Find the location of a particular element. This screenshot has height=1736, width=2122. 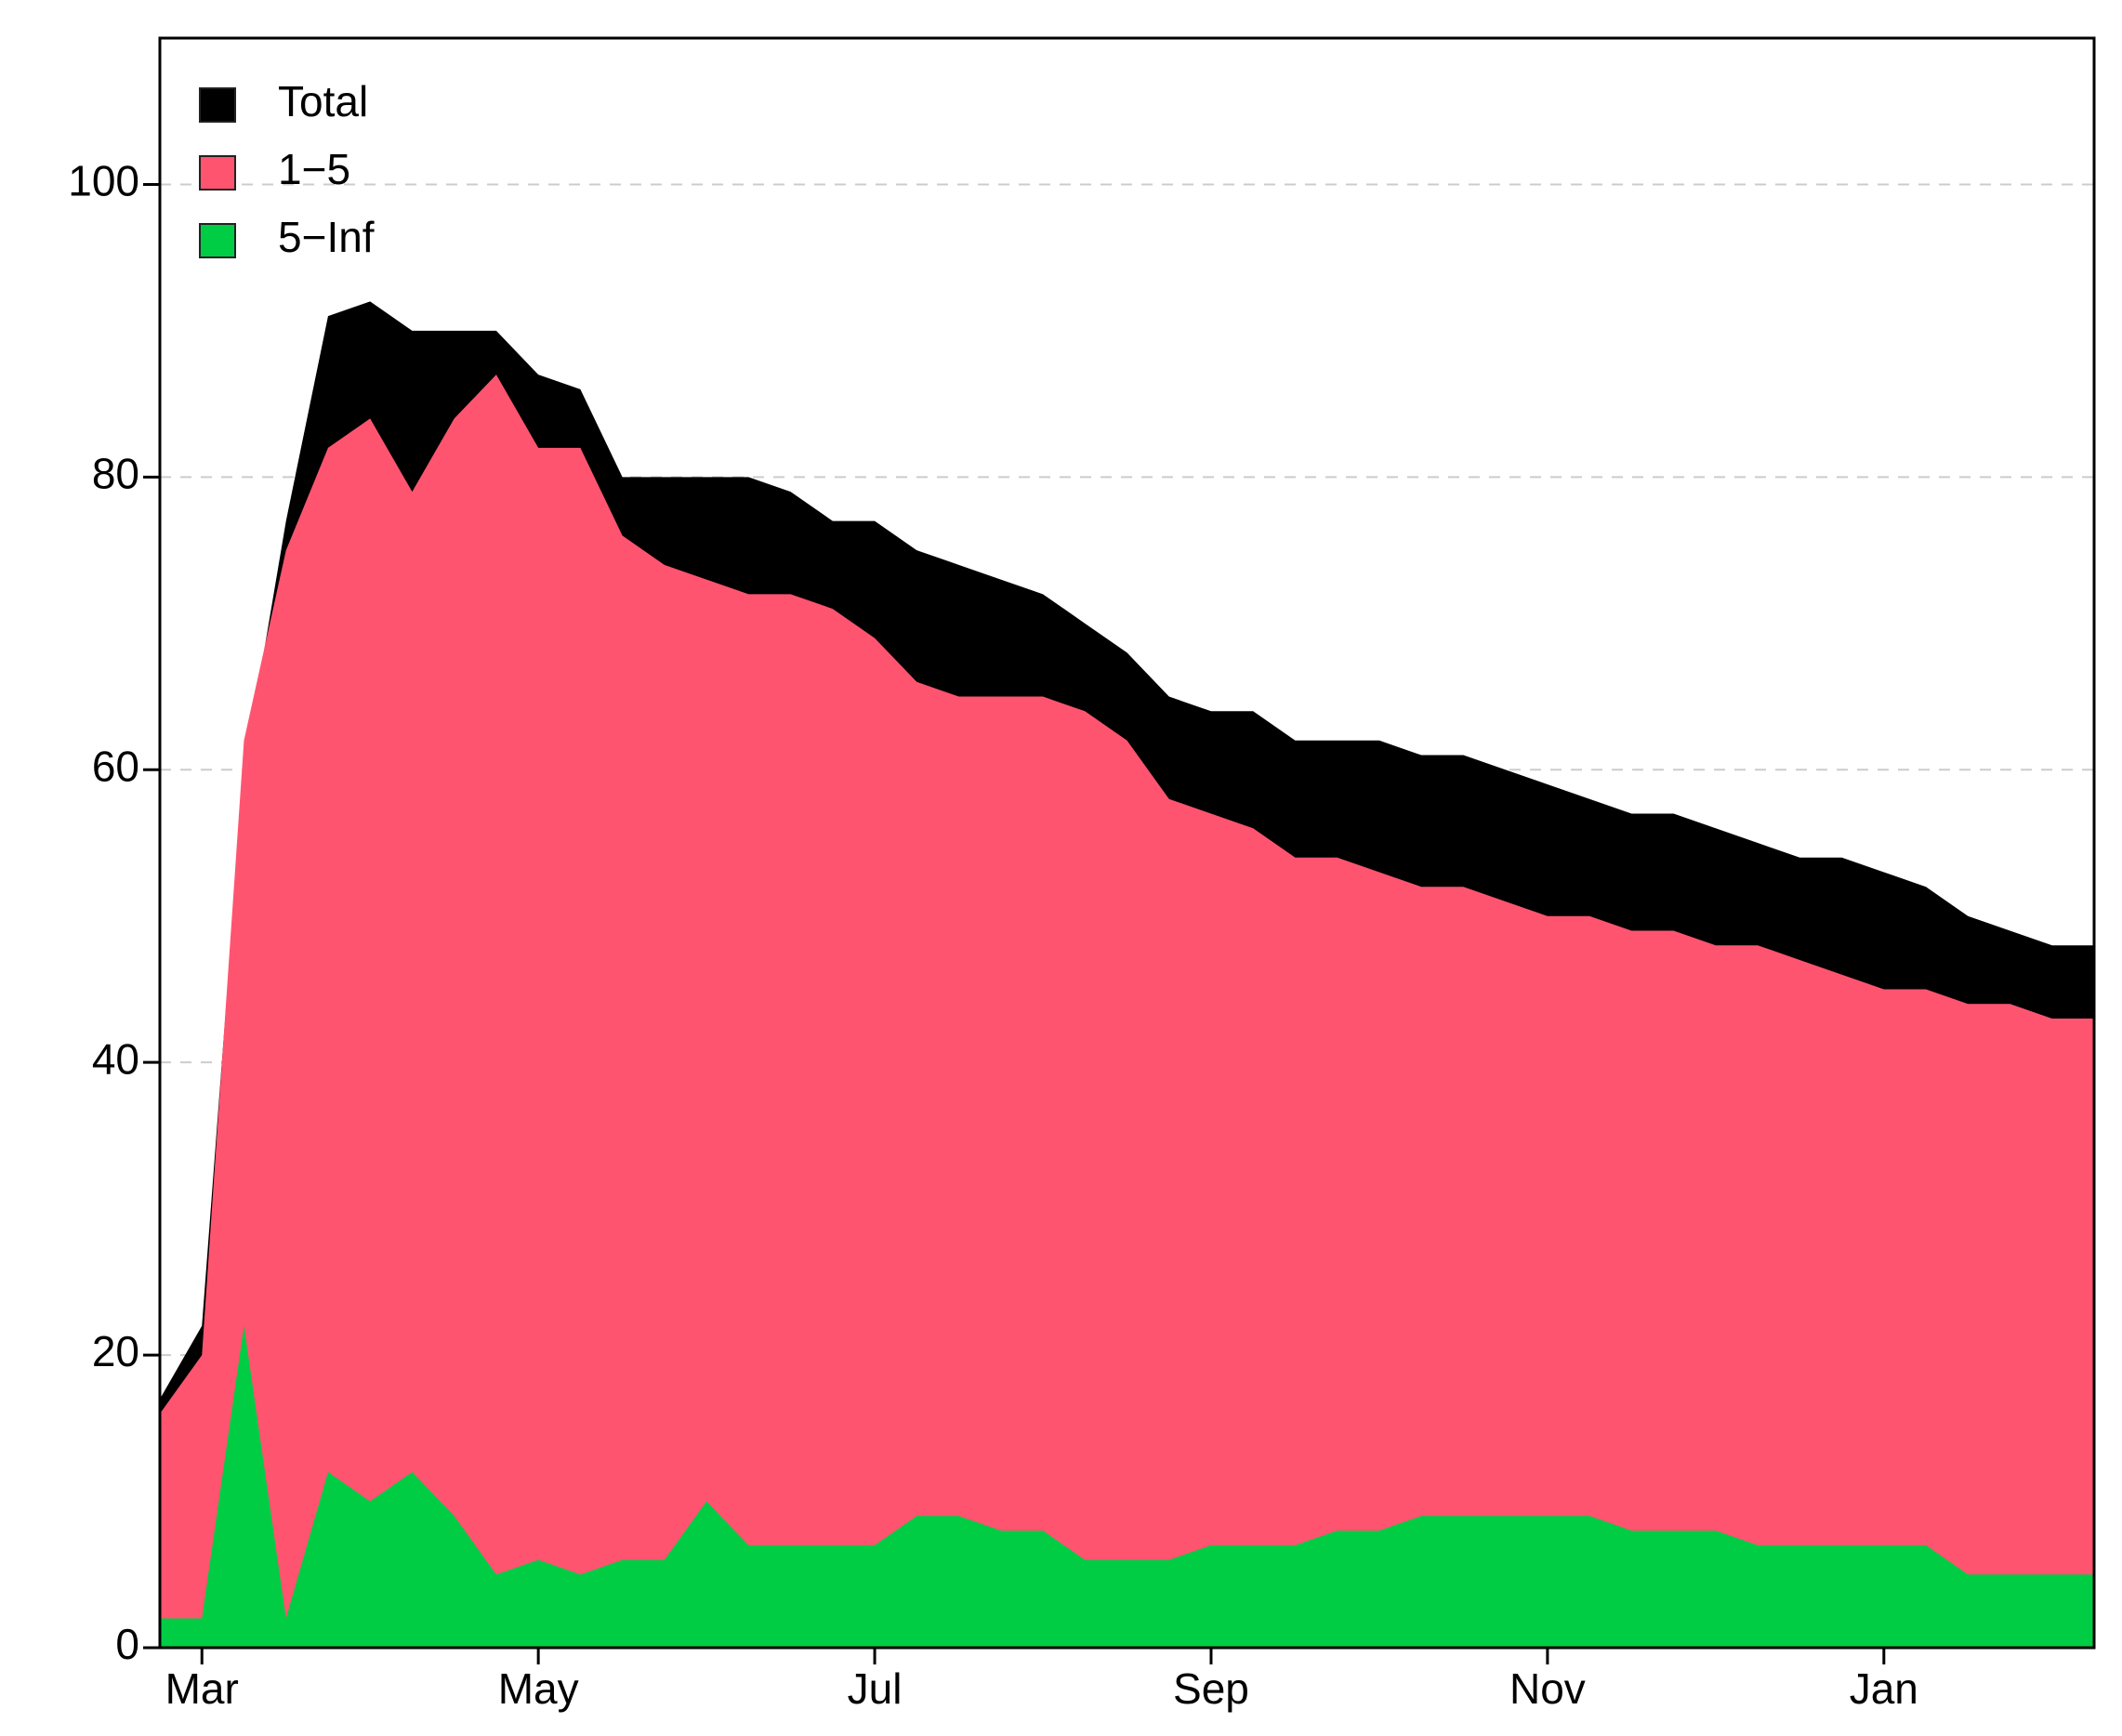

y-tick-label: 80 is located at coordinates (115, 474).